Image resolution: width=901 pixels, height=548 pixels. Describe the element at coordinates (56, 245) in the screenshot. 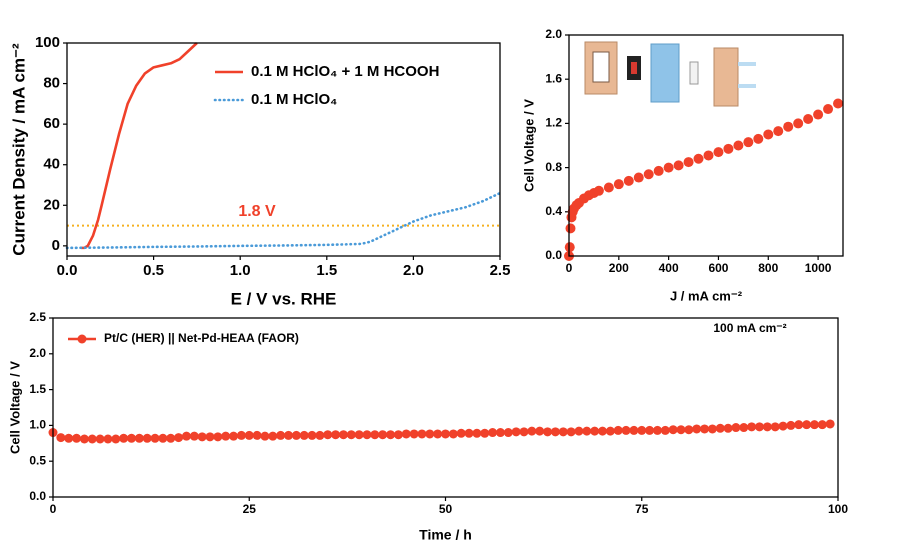

I see `y-tick-label: 0` at that location.